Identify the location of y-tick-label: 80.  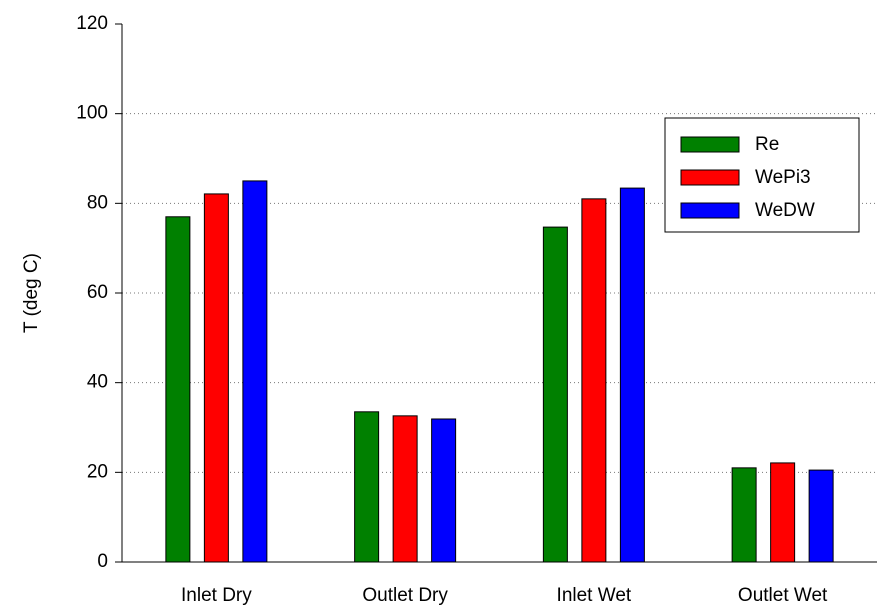
(97, 202).